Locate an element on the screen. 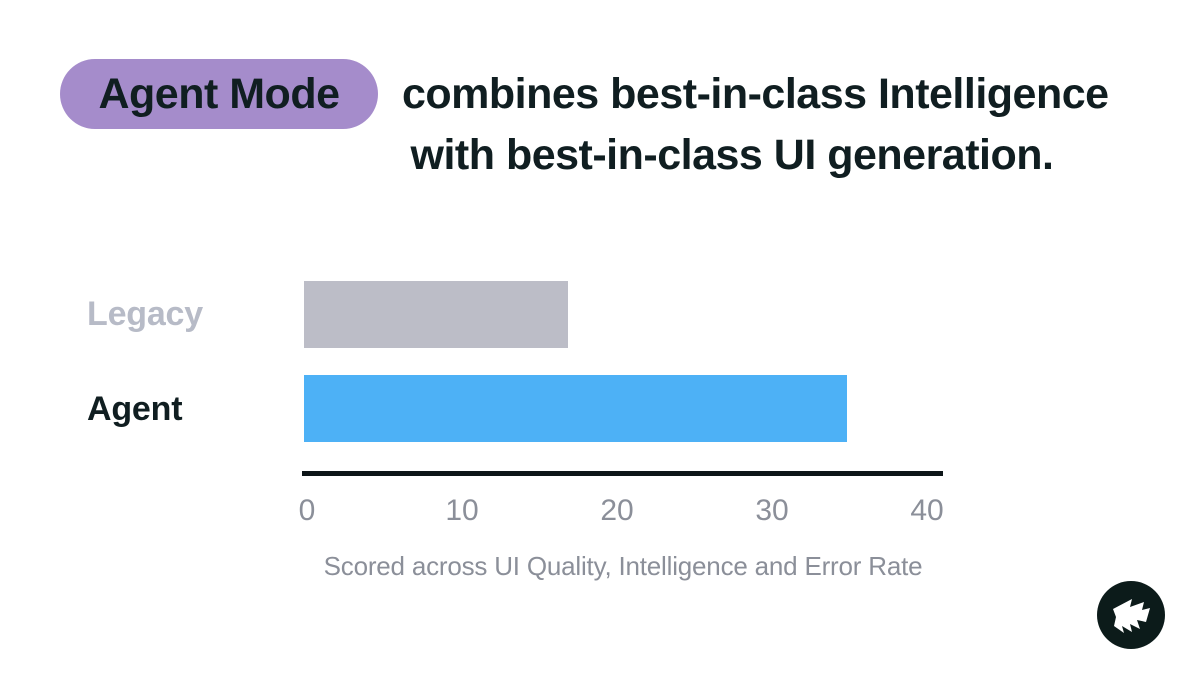 This screenshot has width=1200, height=675. brand-logo is located at coordinates (1131, 615).